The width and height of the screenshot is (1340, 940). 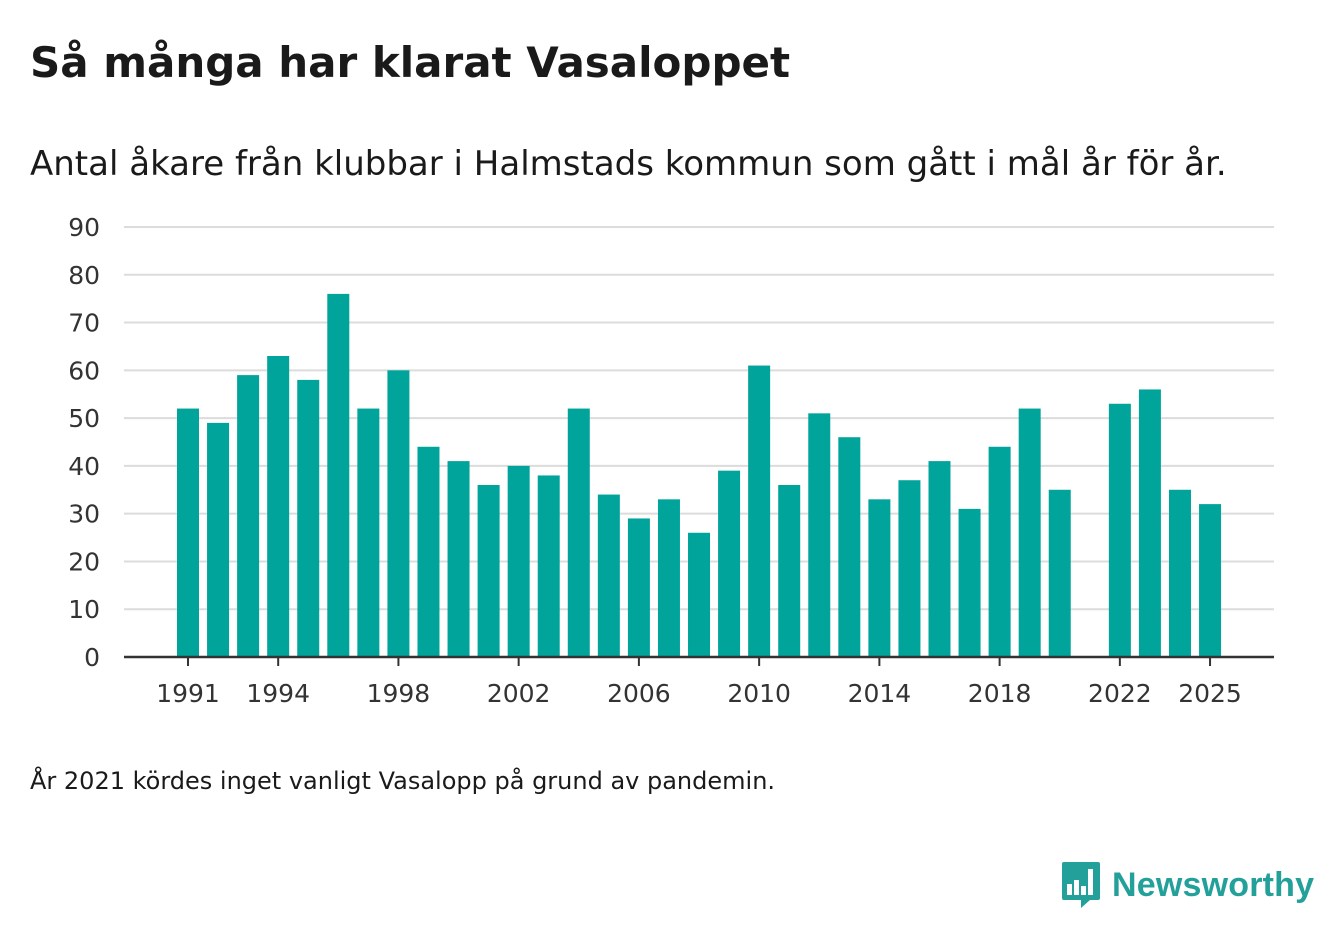 I want to click on x-tick-label: 2018, so click(x=1000, y=693).